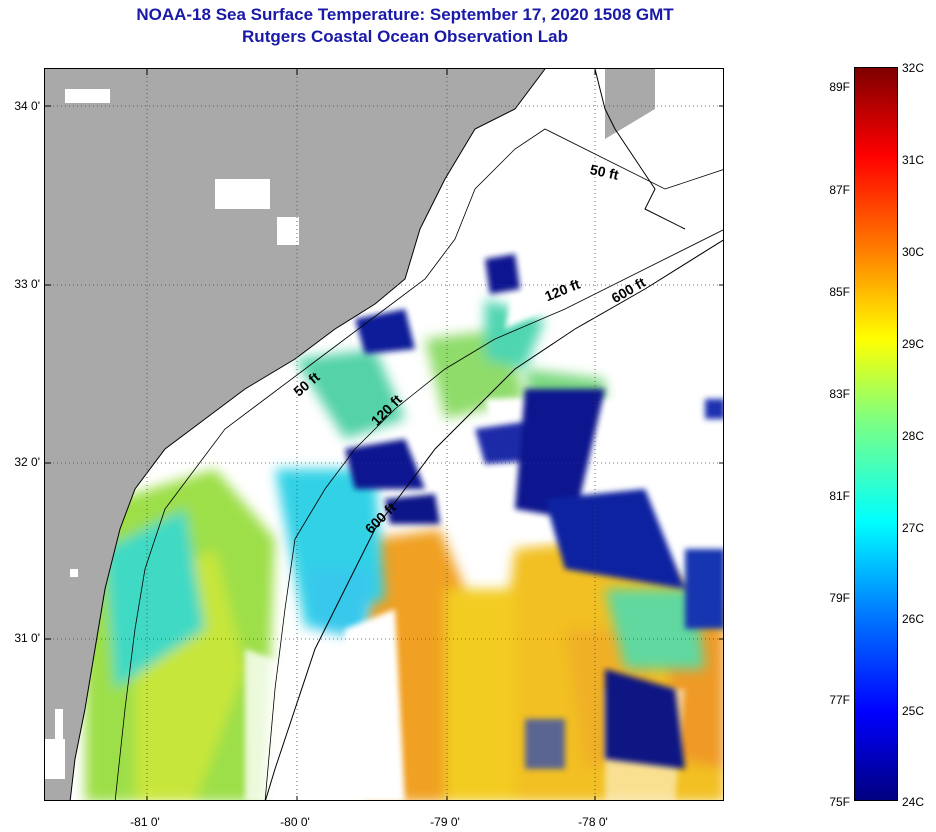 The width and height of the screenshot is (936, 832). Describe the element at coordinates (839, 496) in the screenshot. I see `colorbar-f-81: 81F` at that location.